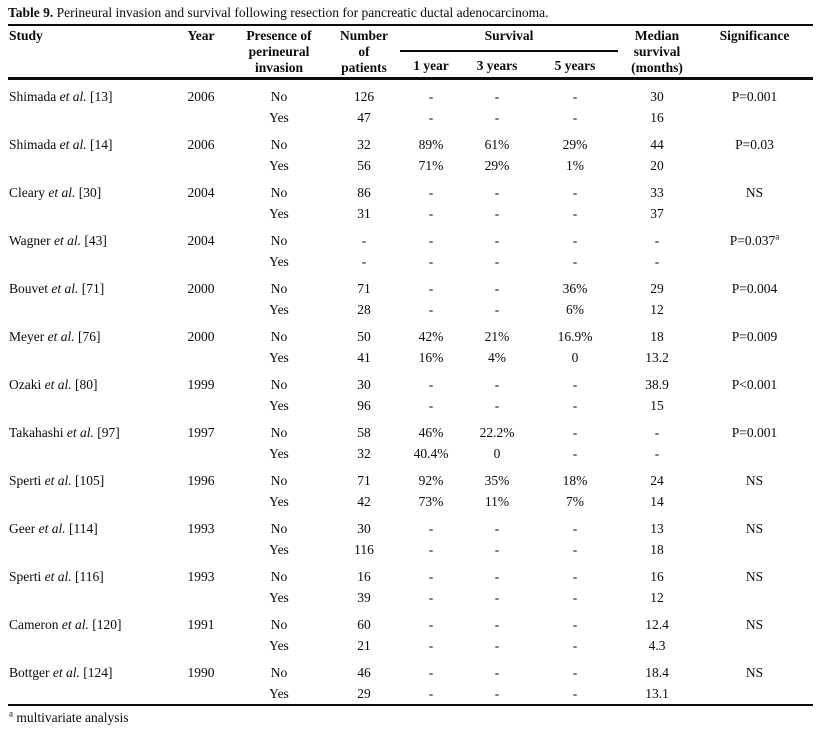  Describe the element at coordinates (410, 213) in the screenshot. I see `table-row: Yes 31 - - - 37` at that location.